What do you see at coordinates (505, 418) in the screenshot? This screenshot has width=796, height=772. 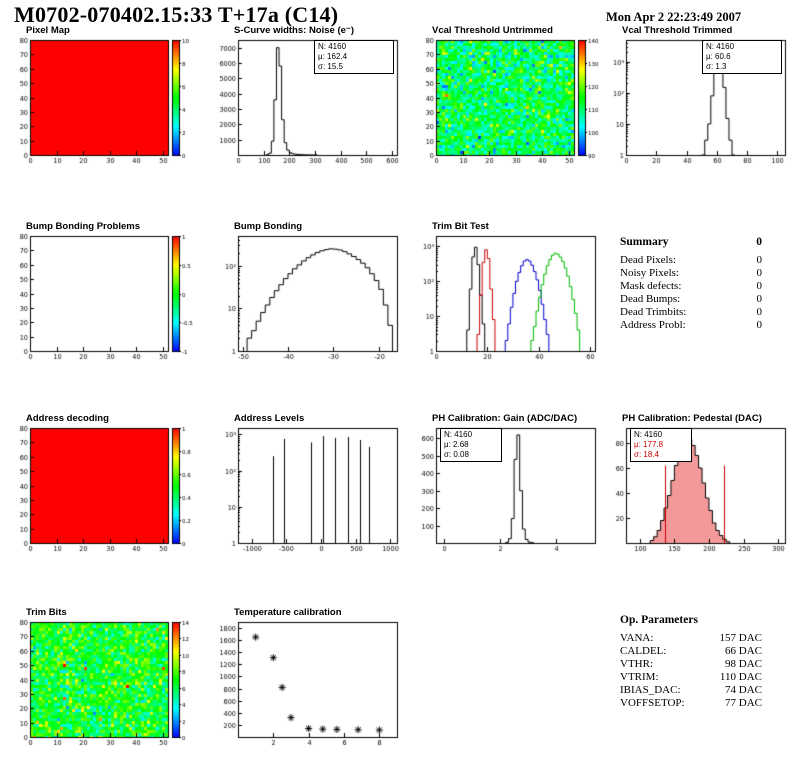 I see `plot-title: PH Calibration: Gain (ADC/DAC)` at bounding box center [505, 418].